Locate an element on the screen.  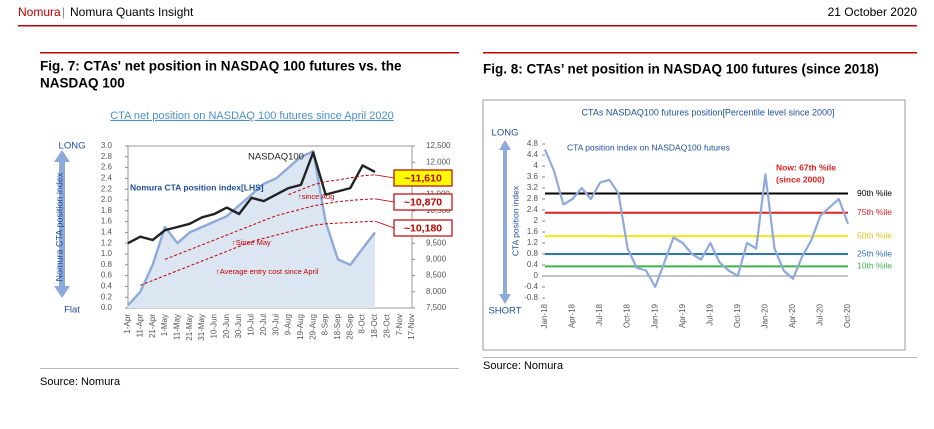
date: 21 October 2020 is located at coordinates (873, 12).